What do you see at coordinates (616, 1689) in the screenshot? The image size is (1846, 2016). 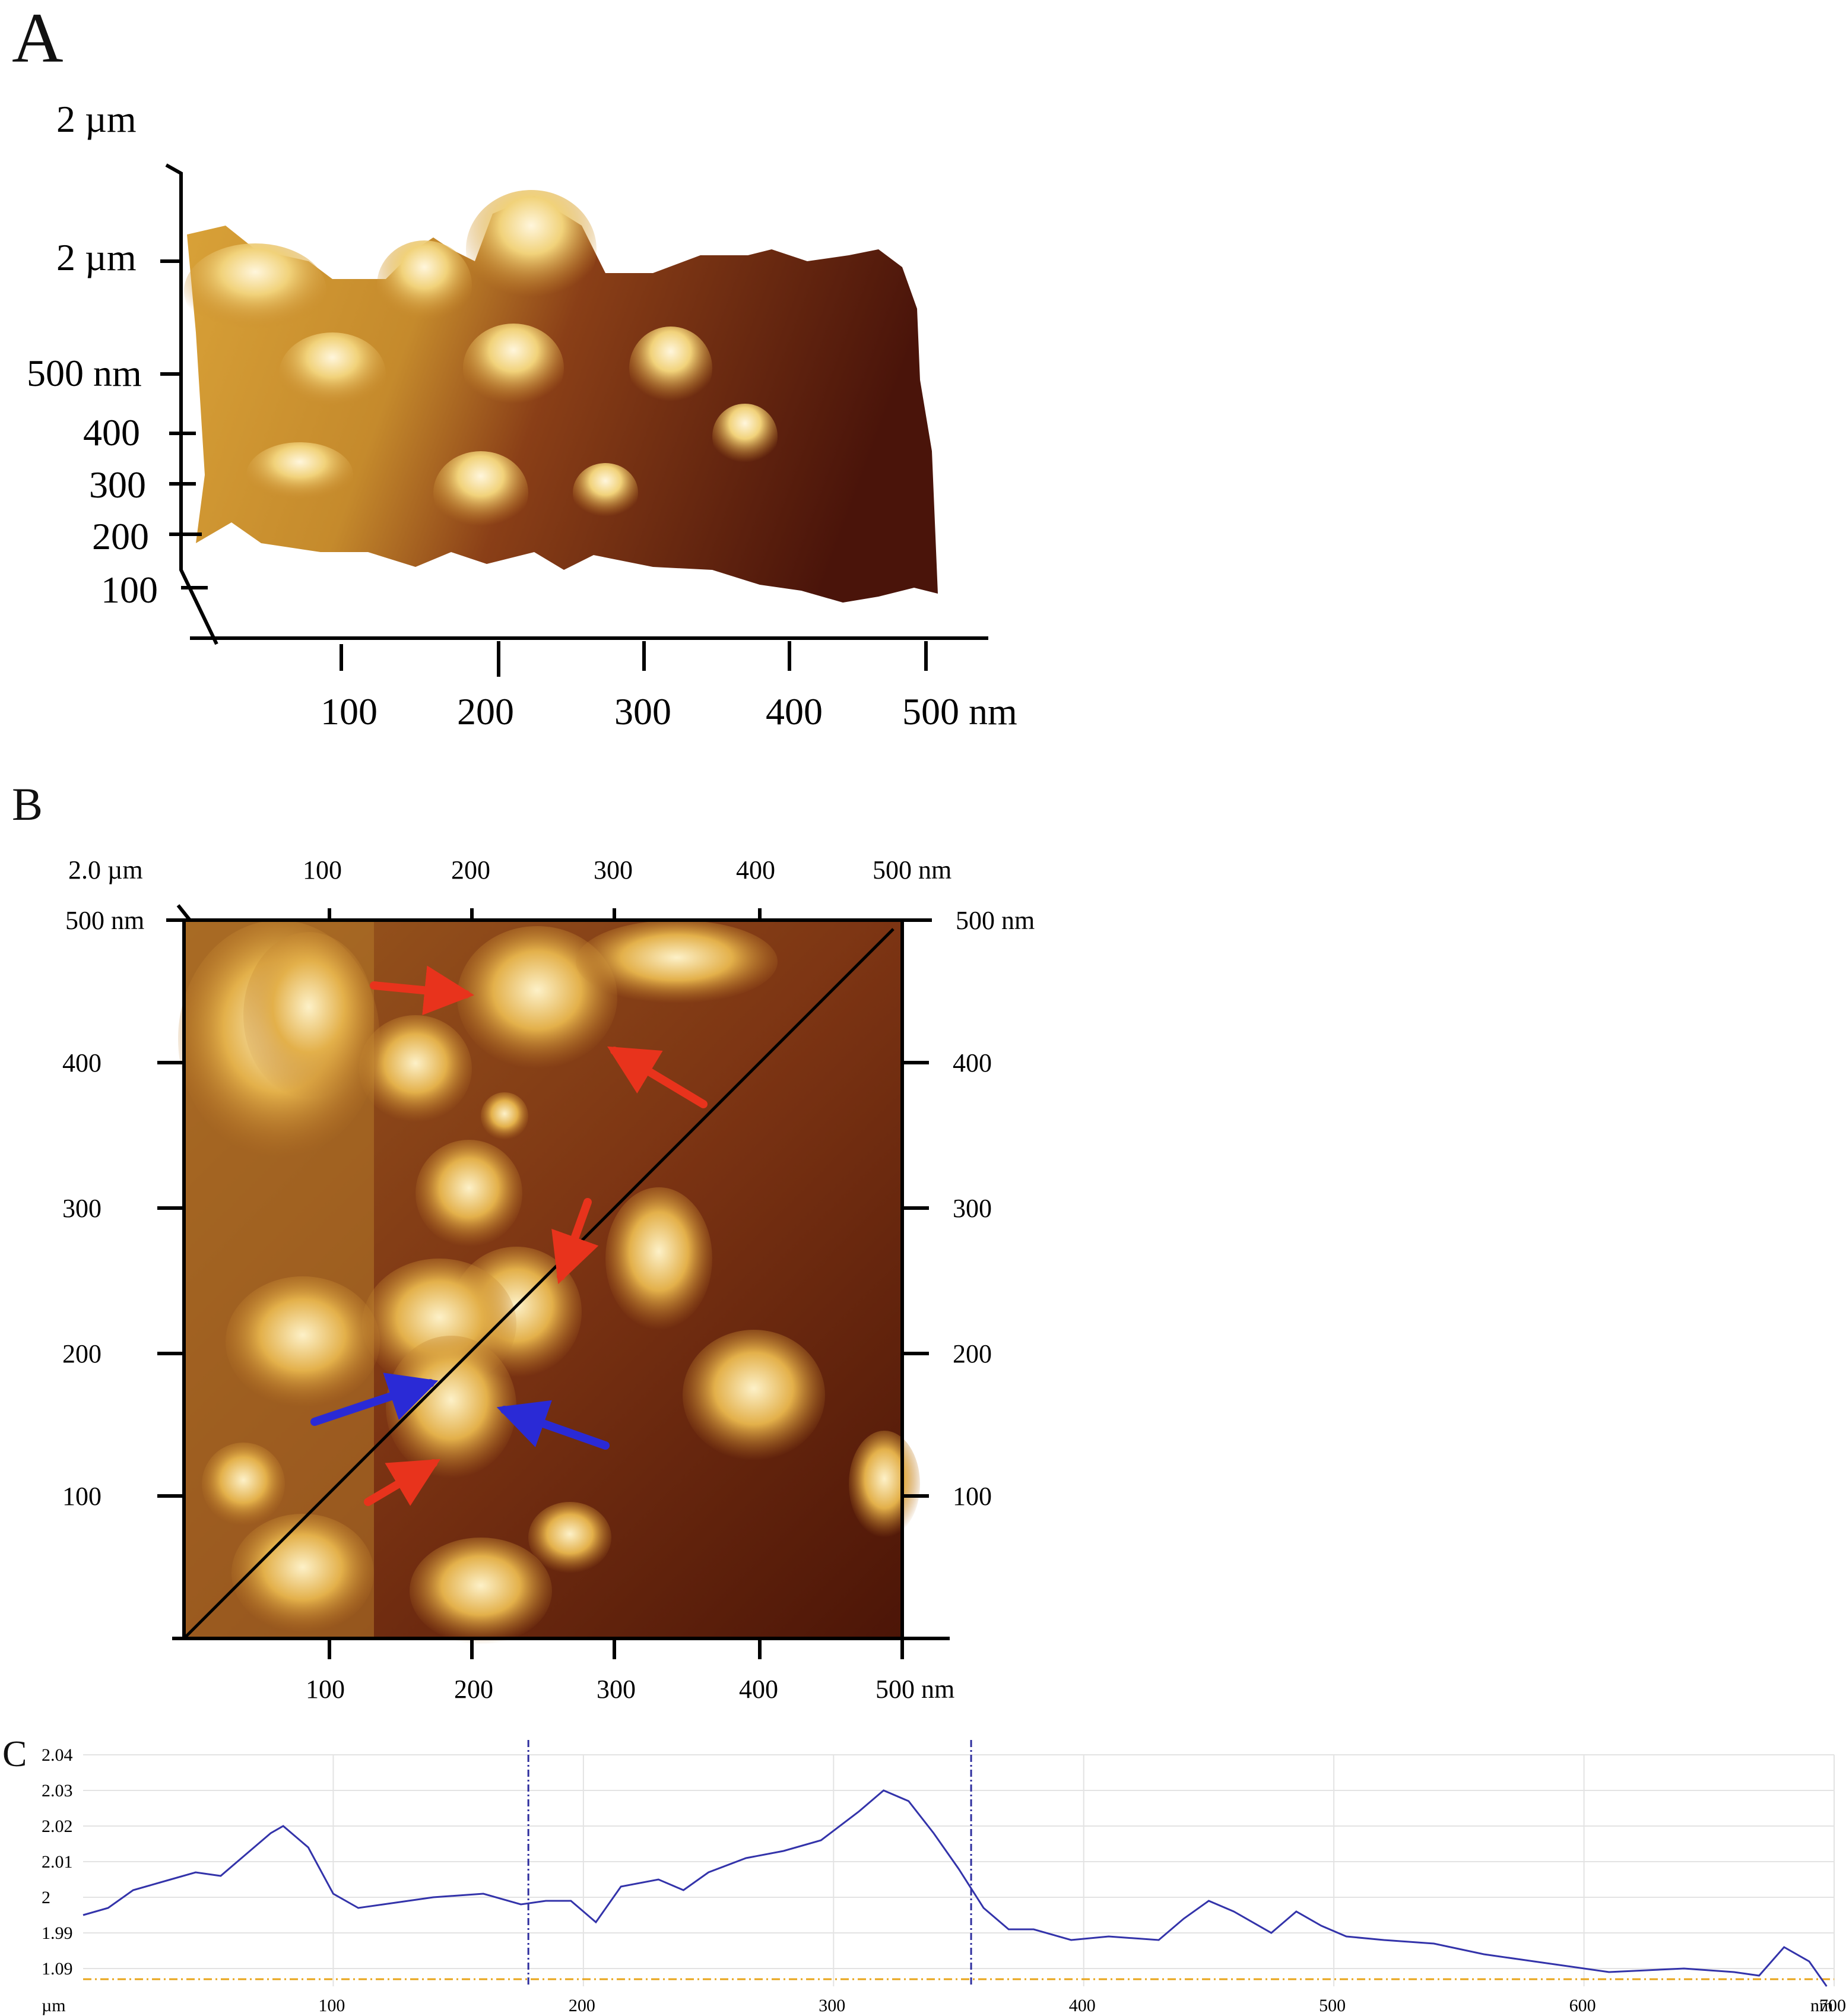 I see `bottom-tick-label: 300` at bounding box center [616, 1689].